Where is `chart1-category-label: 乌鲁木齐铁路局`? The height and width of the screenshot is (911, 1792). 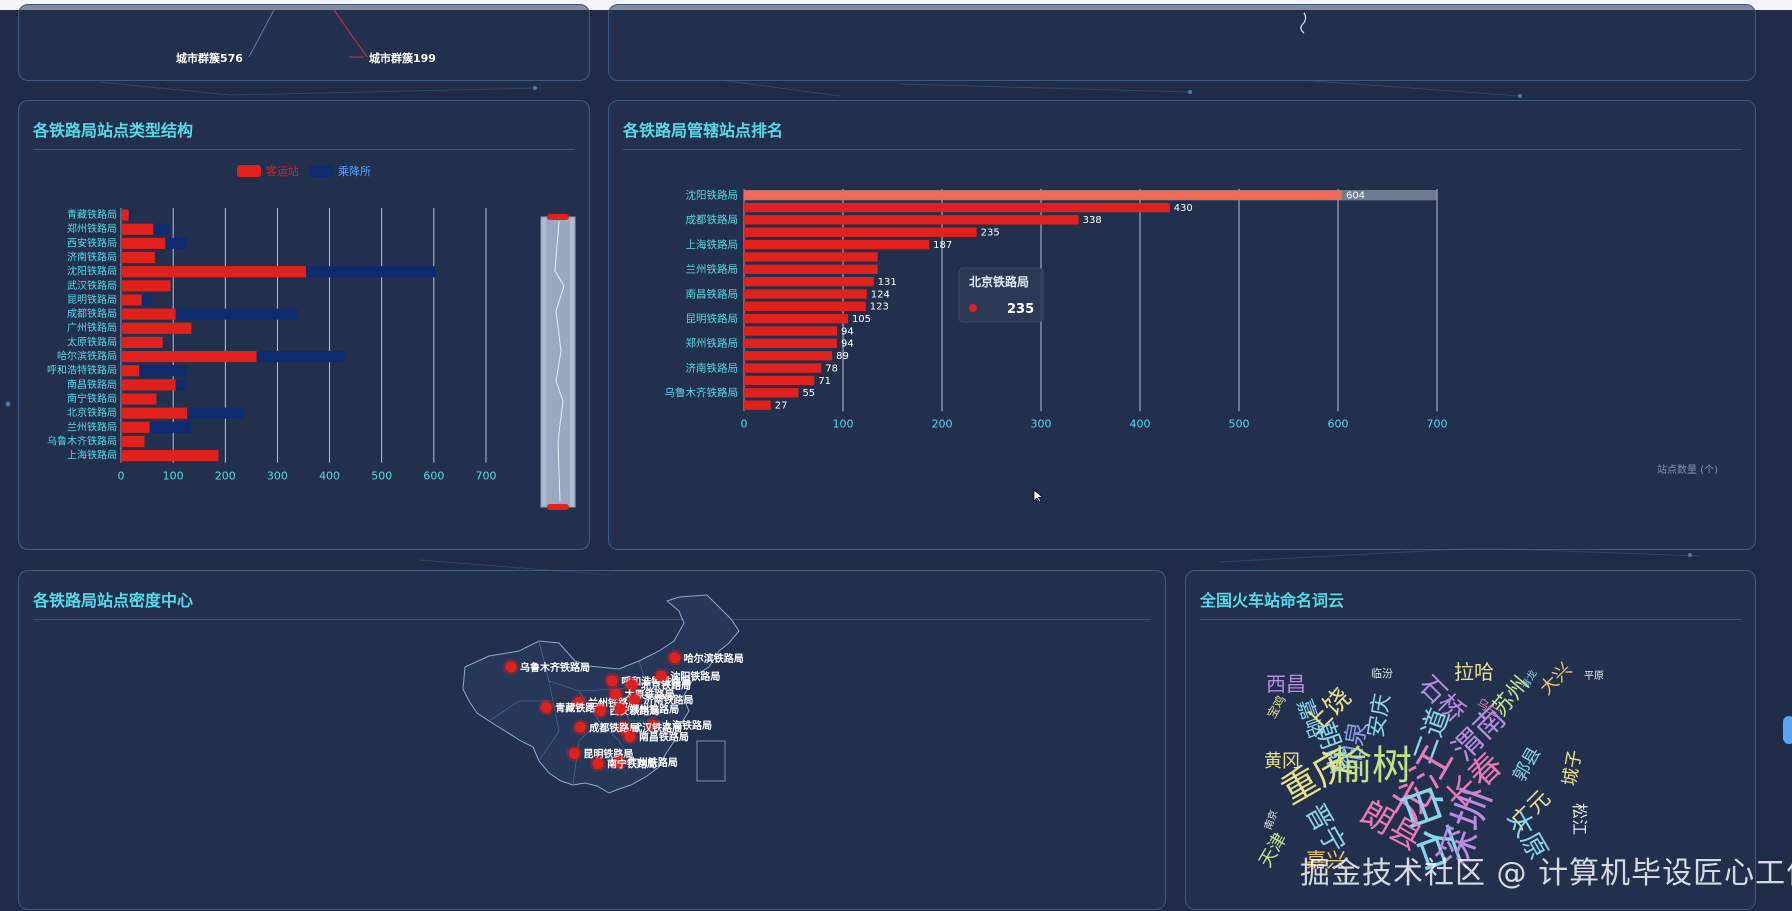
chart1-category-label: 乌鲁木齐铁路局 is located at coordinates (82, 440).